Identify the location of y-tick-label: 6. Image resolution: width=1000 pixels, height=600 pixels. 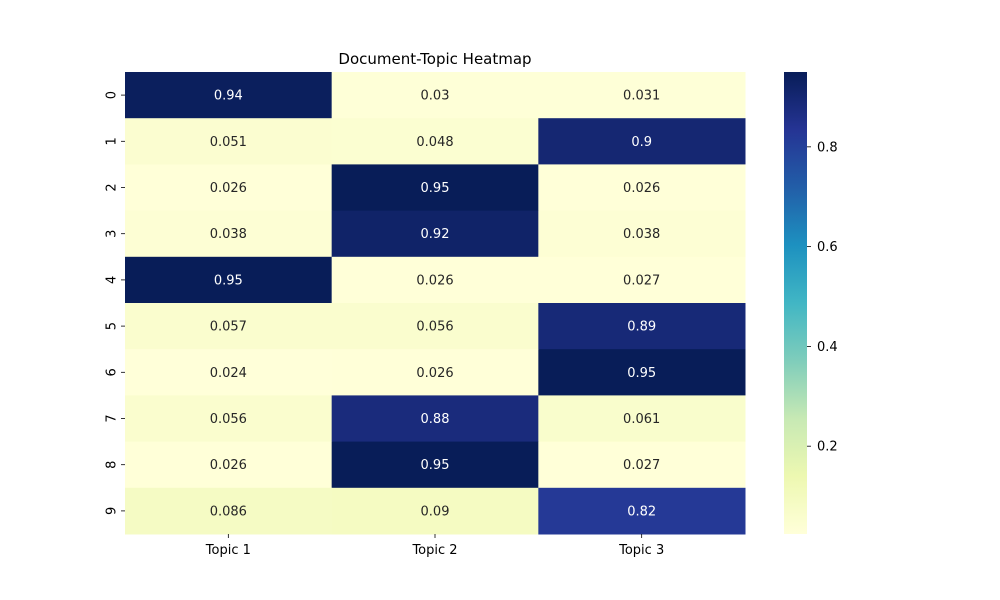
(112, 372).